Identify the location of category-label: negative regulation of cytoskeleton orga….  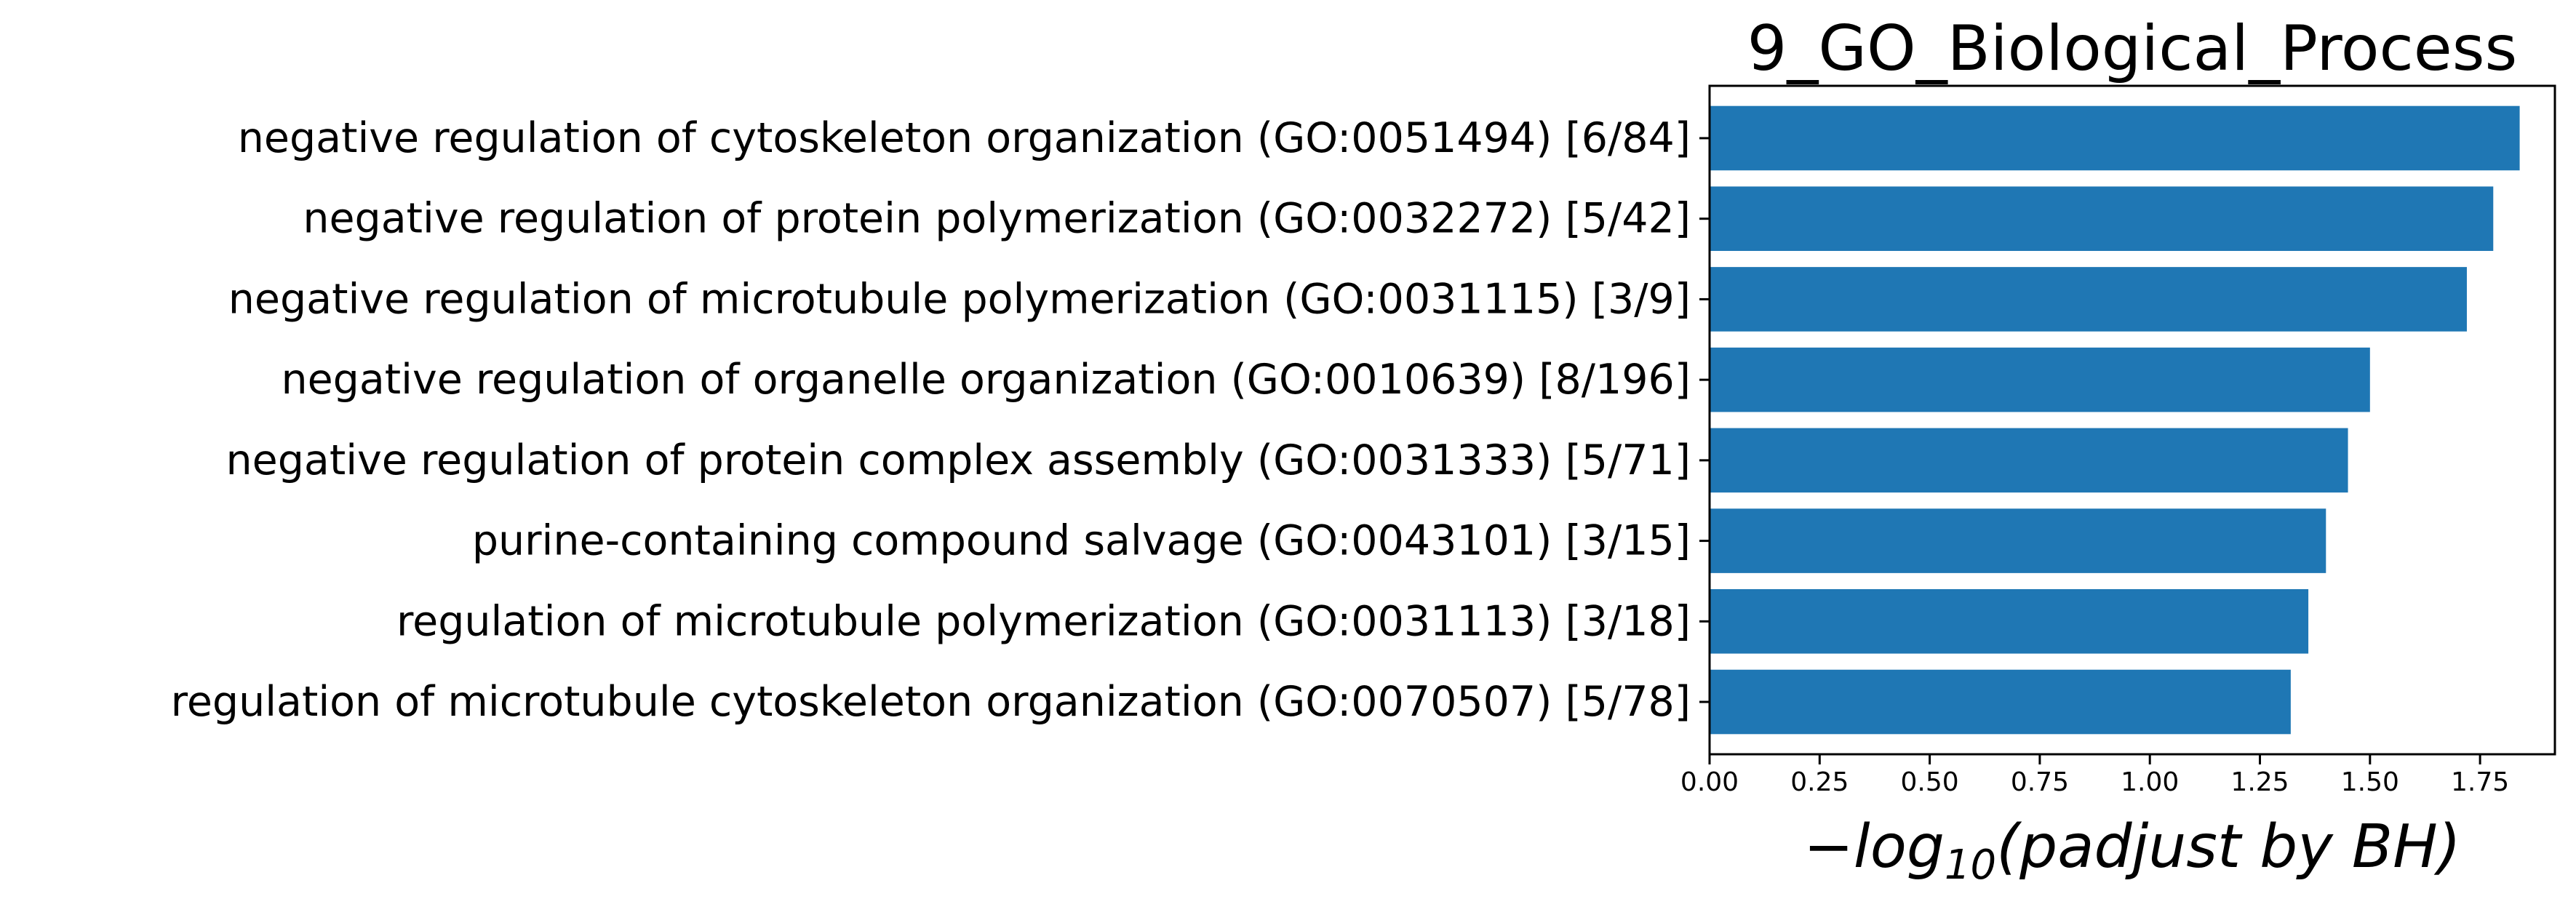
(964, 138).